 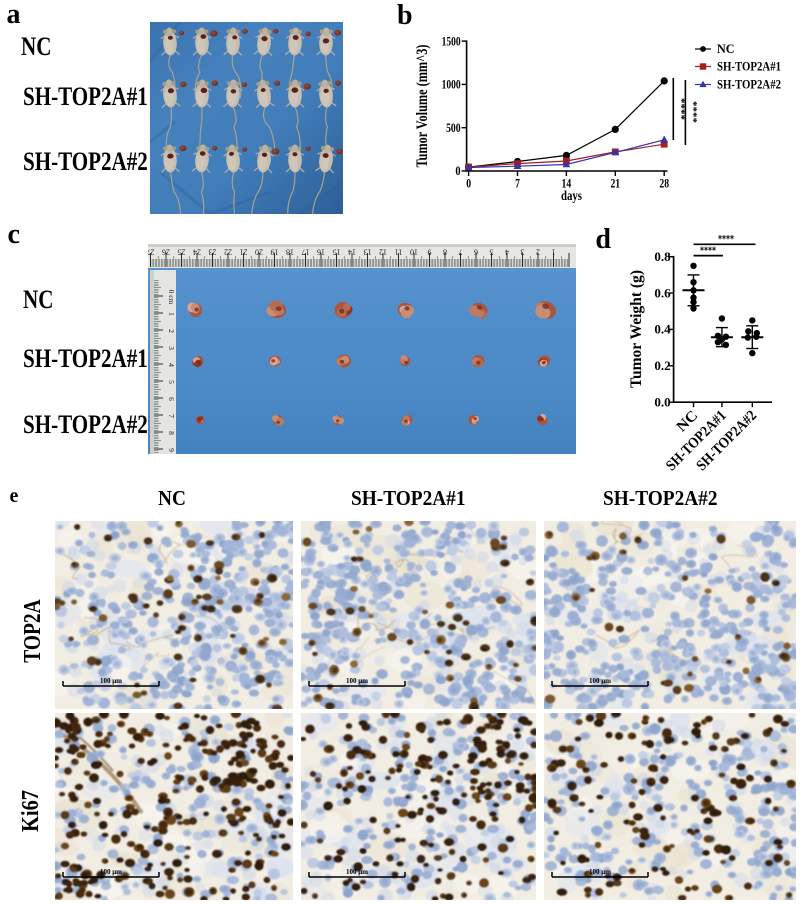 I want to click on svg-text: 0.4, so click(x=662, y=329).